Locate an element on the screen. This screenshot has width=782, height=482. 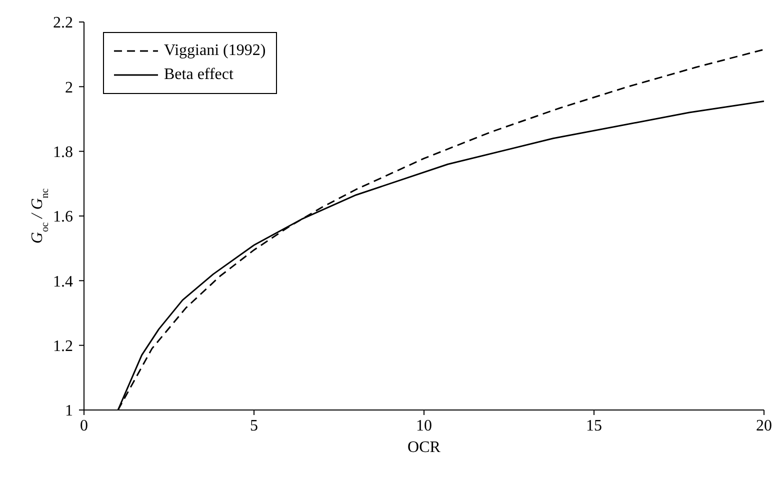
x-tick-label: 10 is located at coordinates (424, 425).